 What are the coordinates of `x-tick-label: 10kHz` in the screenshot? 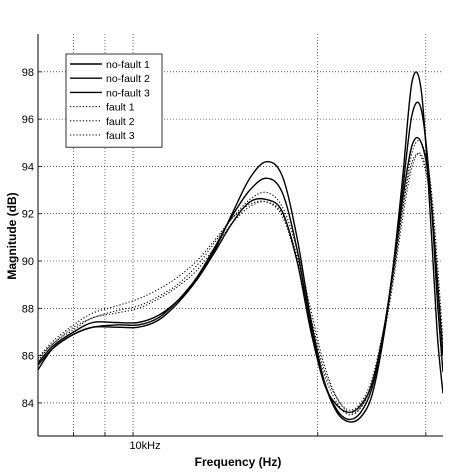 It's located at (144, 446).